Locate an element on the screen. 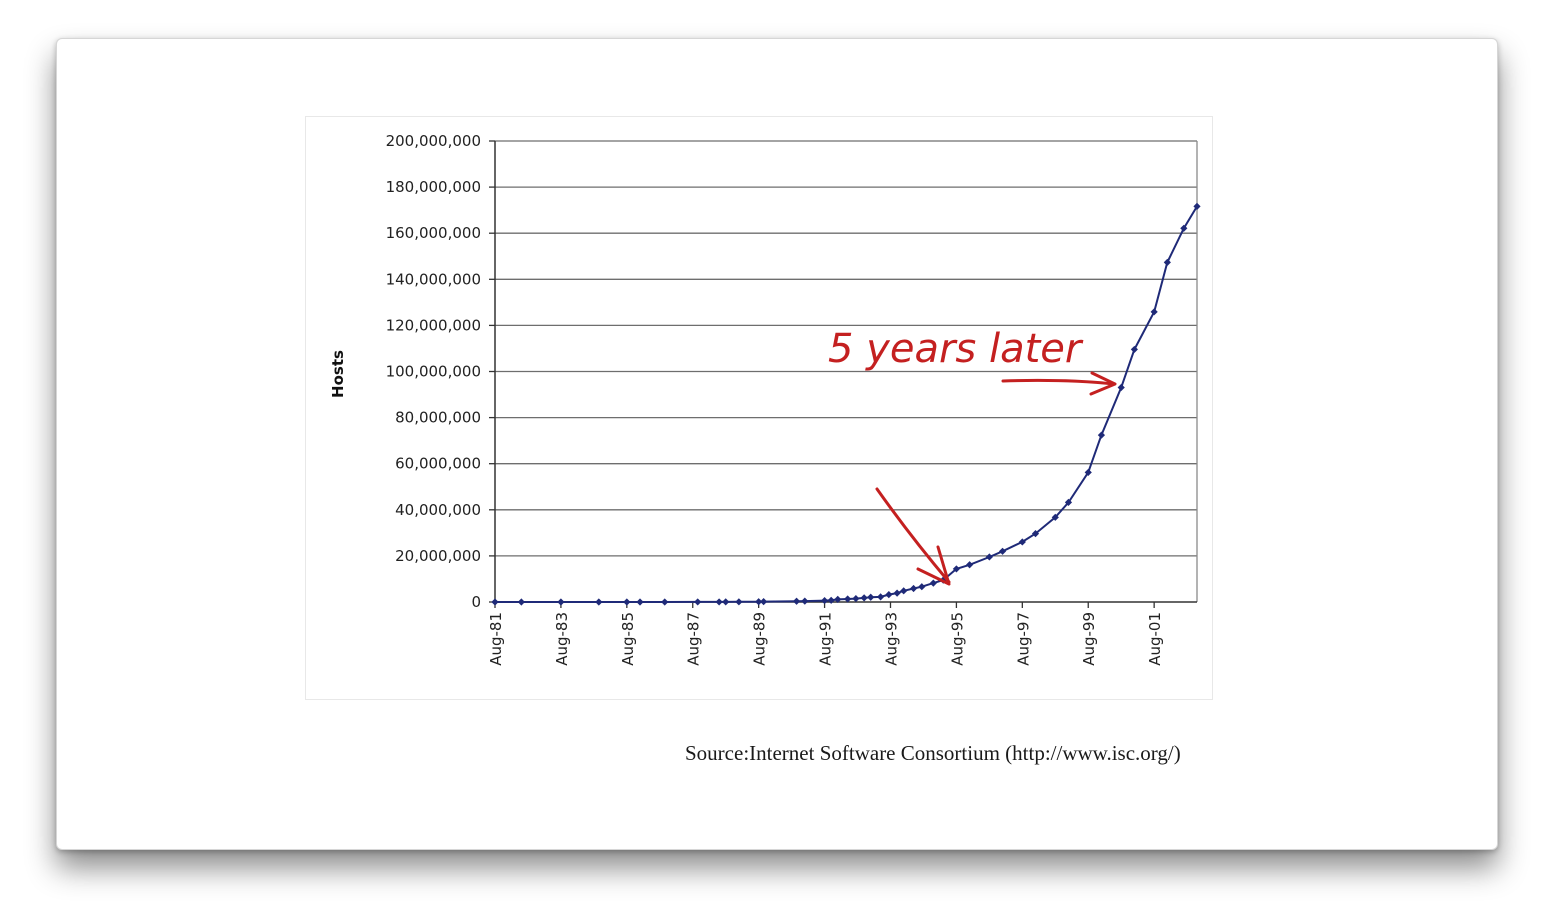 The image size is (1552, 922). x-tick-label: Aug-85 is located at coordinates (628, 639).